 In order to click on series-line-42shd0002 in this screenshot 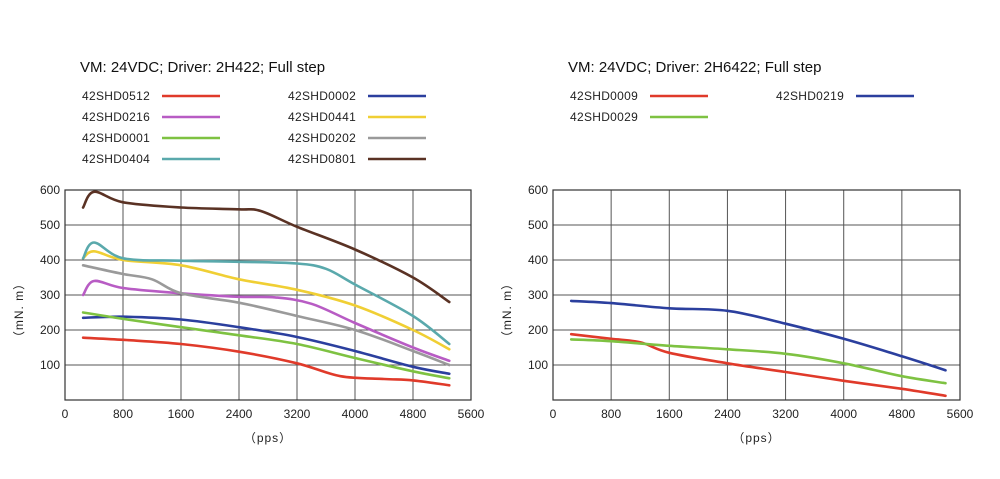, I will do `click(266, 345)`.